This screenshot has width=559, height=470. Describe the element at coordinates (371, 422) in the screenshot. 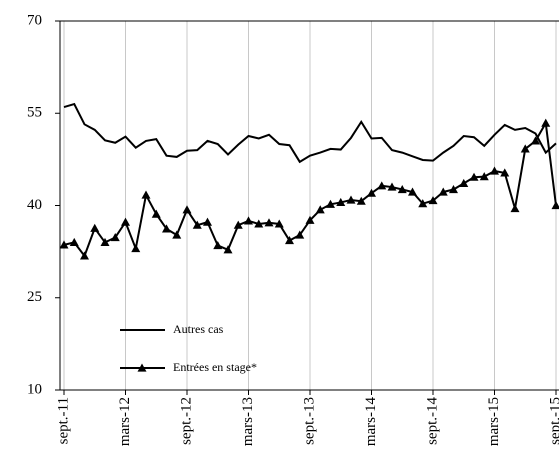

I see `x-tick-label: mars-14` at that location.